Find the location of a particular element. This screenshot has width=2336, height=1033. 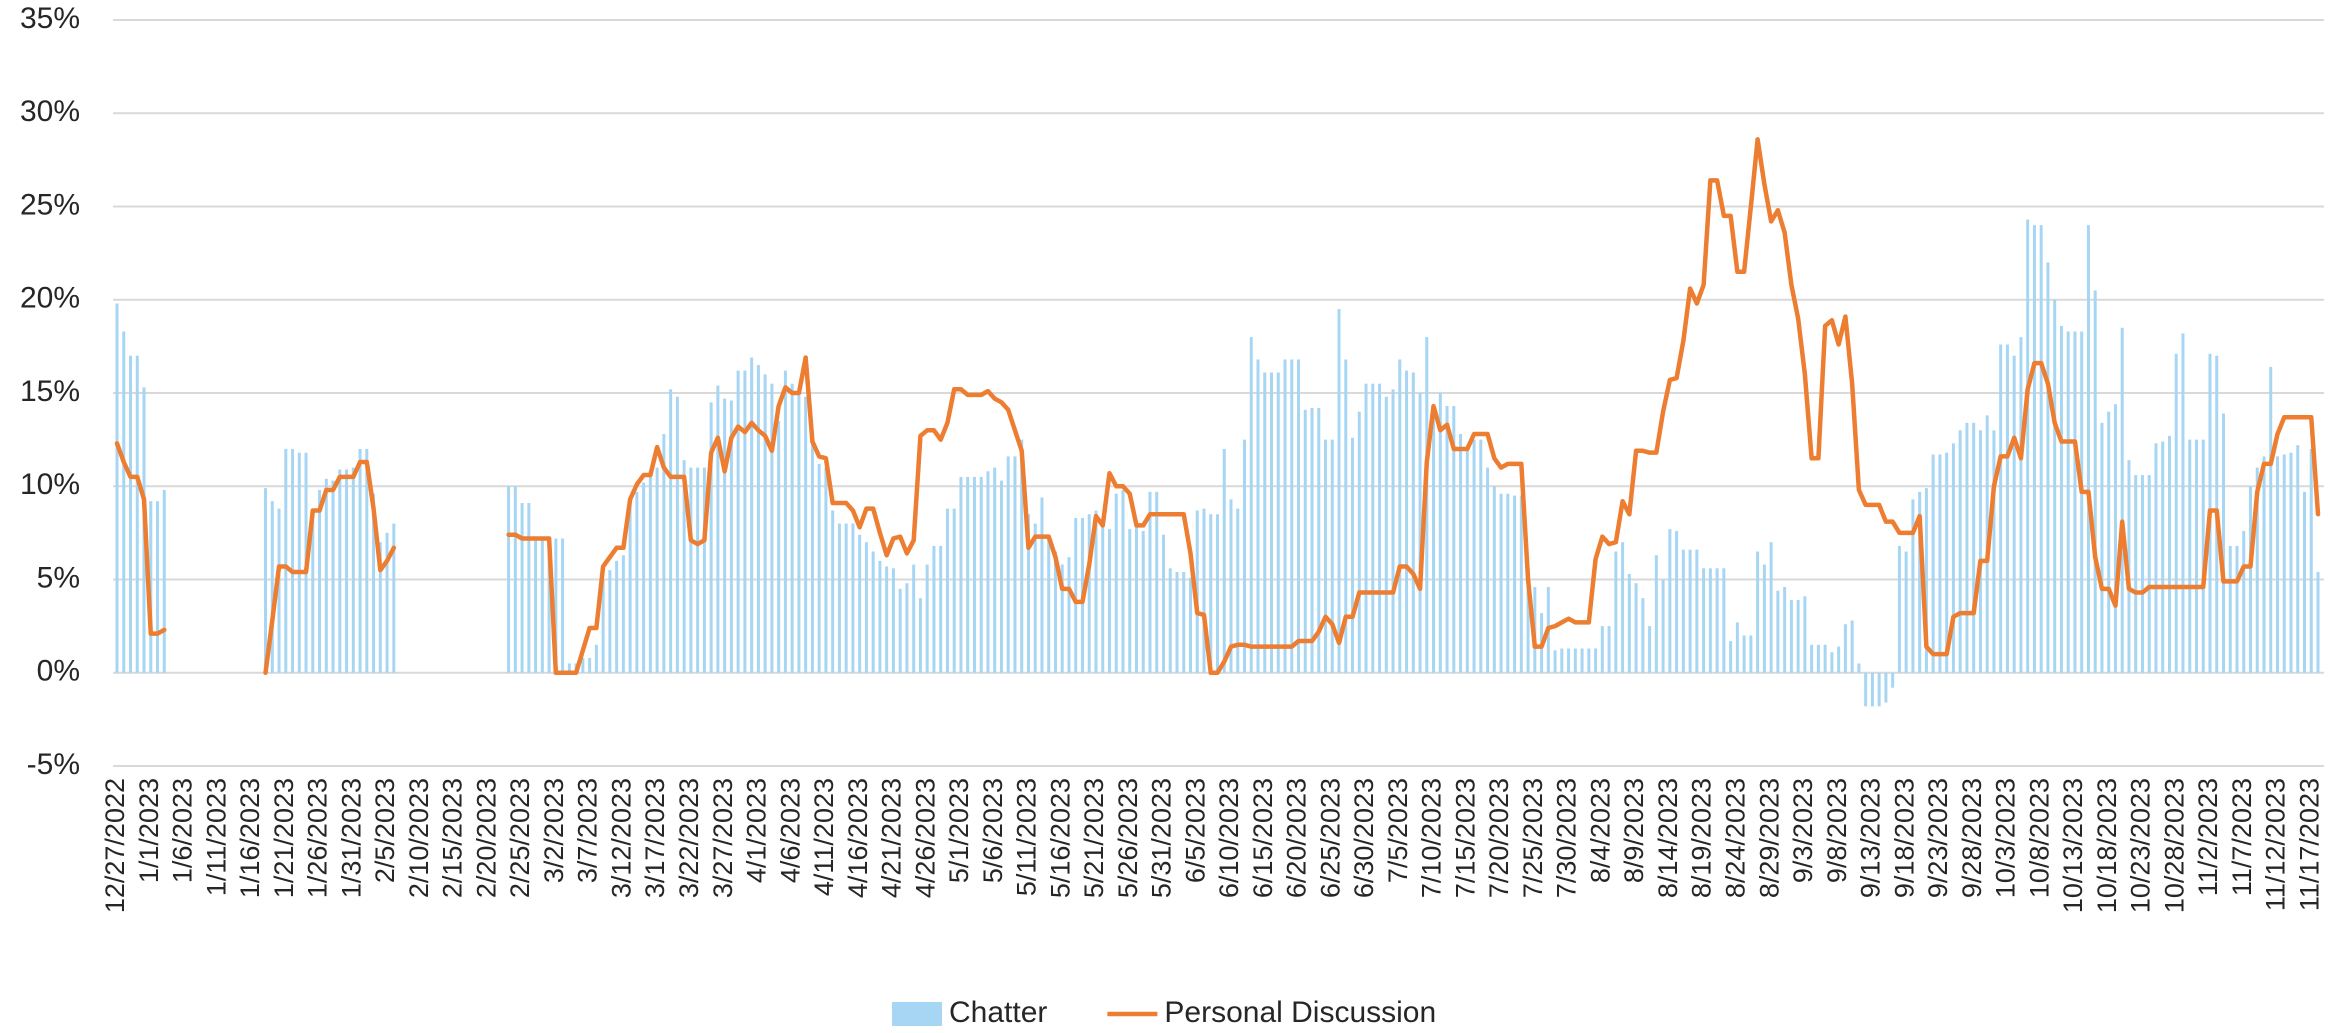

x-tick-label: 6/5/2023 is located at coordinates (1195, 830).